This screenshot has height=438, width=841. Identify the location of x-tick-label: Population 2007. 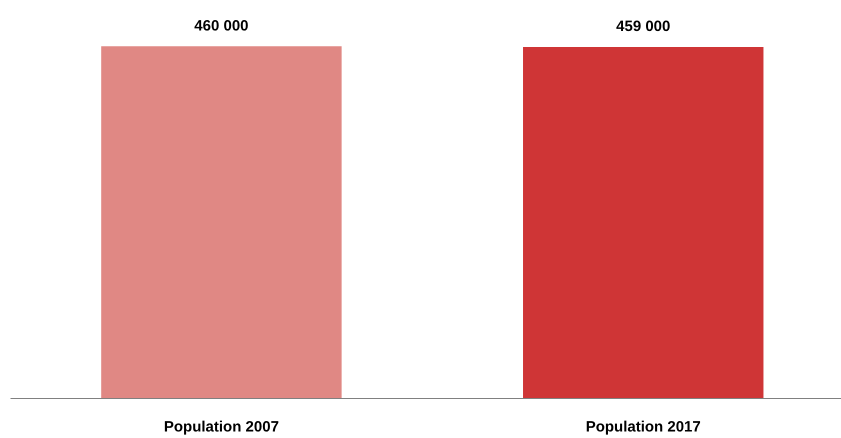
(221, 427).